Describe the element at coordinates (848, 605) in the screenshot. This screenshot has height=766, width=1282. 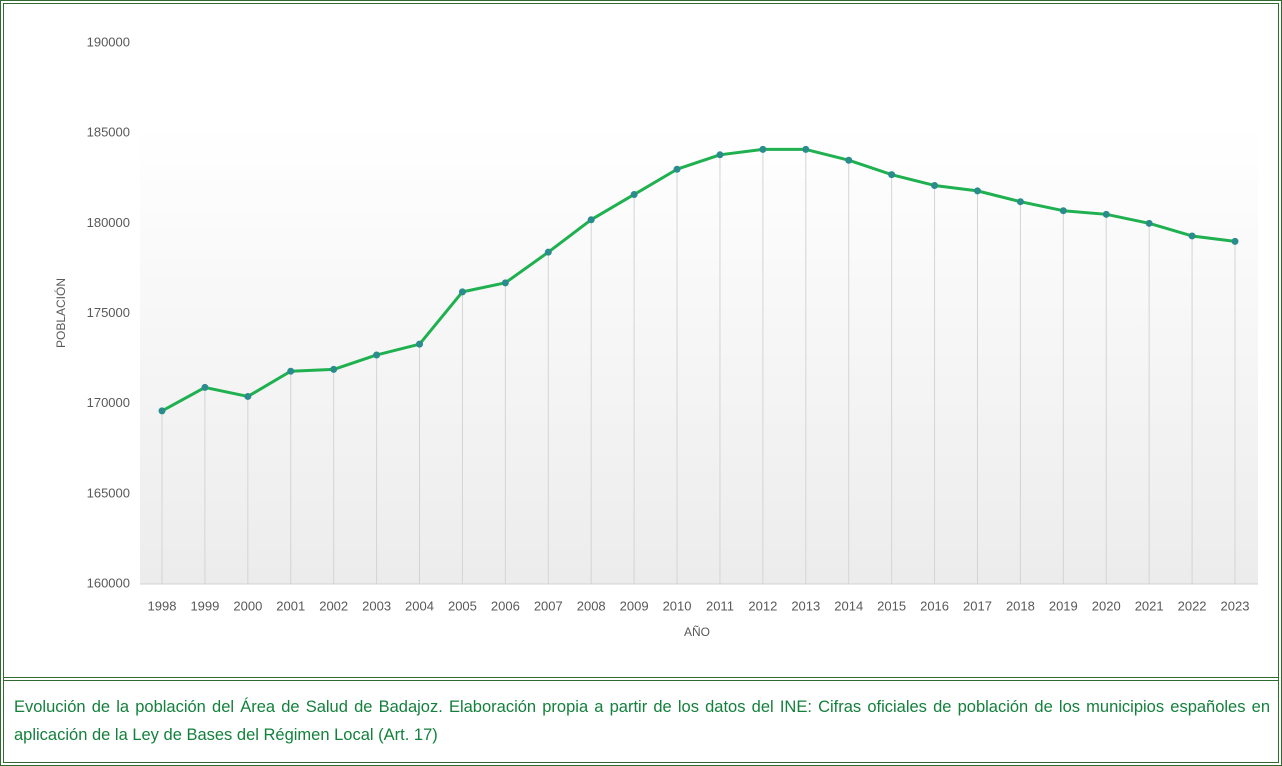
I see `x-tick-label: 2014` at that location.